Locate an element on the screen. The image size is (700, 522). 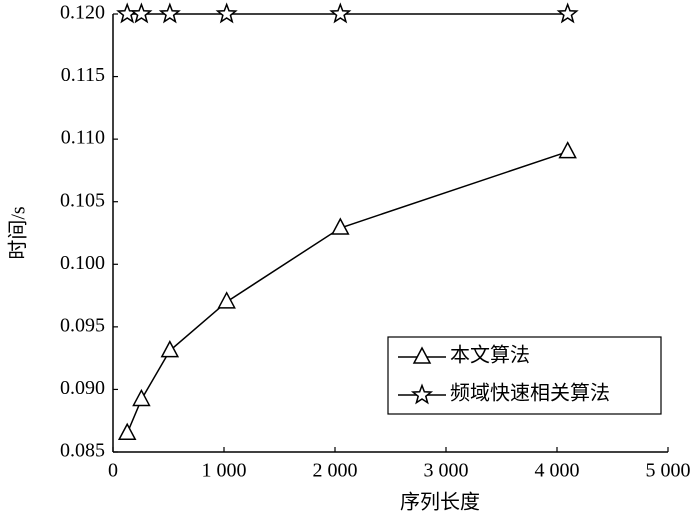
x-tick-label: 2 000 is located at coordinates (335, 471).